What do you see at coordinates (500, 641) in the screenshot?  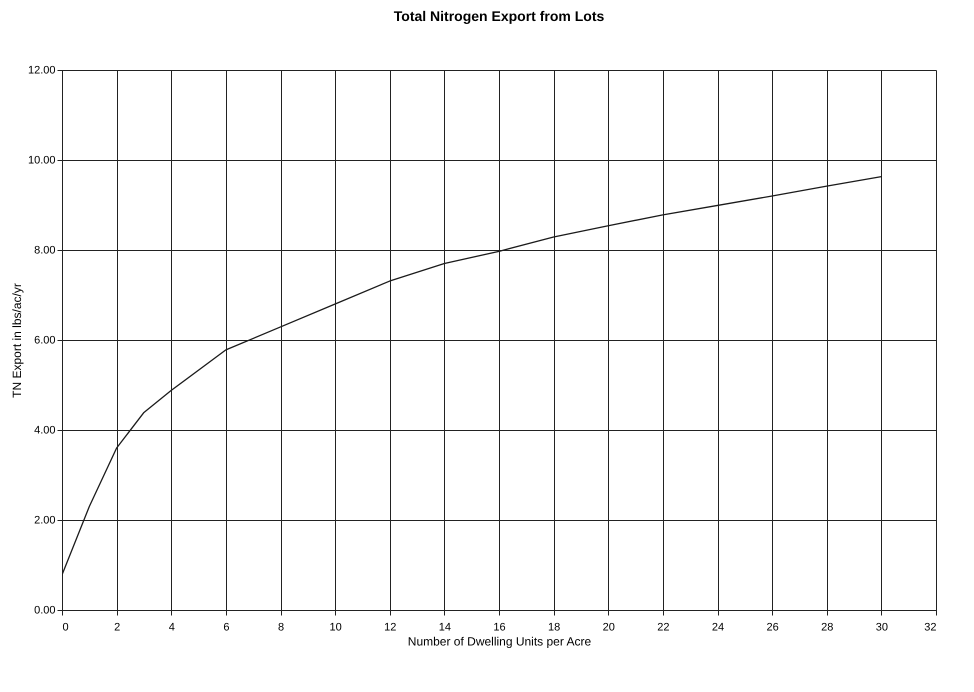 I see `x-axis-title: Number of Dwelling Units per Acre` at bounding box center [500, 641].